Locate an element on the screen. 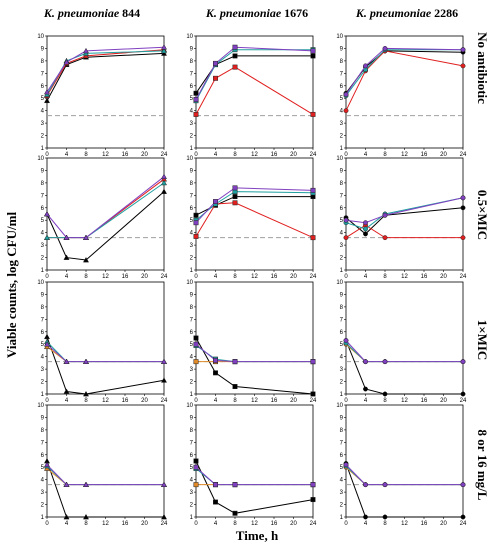 Image resolution: width=493 pixels, height=550 pixels. x-tick-label: 8 is located at coordinates (235, 524).